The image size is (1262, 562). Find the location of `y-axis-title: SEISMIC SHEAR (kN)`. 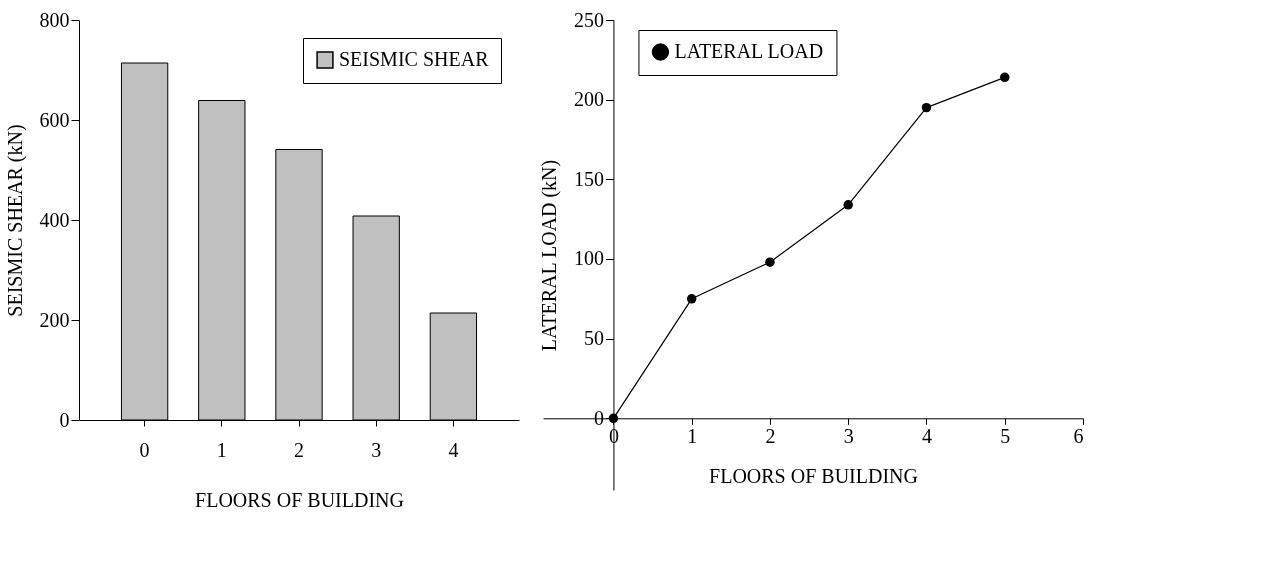

y-axis-title: SEISMIC SHEAR (kN) is located at coordinates (15, 220).